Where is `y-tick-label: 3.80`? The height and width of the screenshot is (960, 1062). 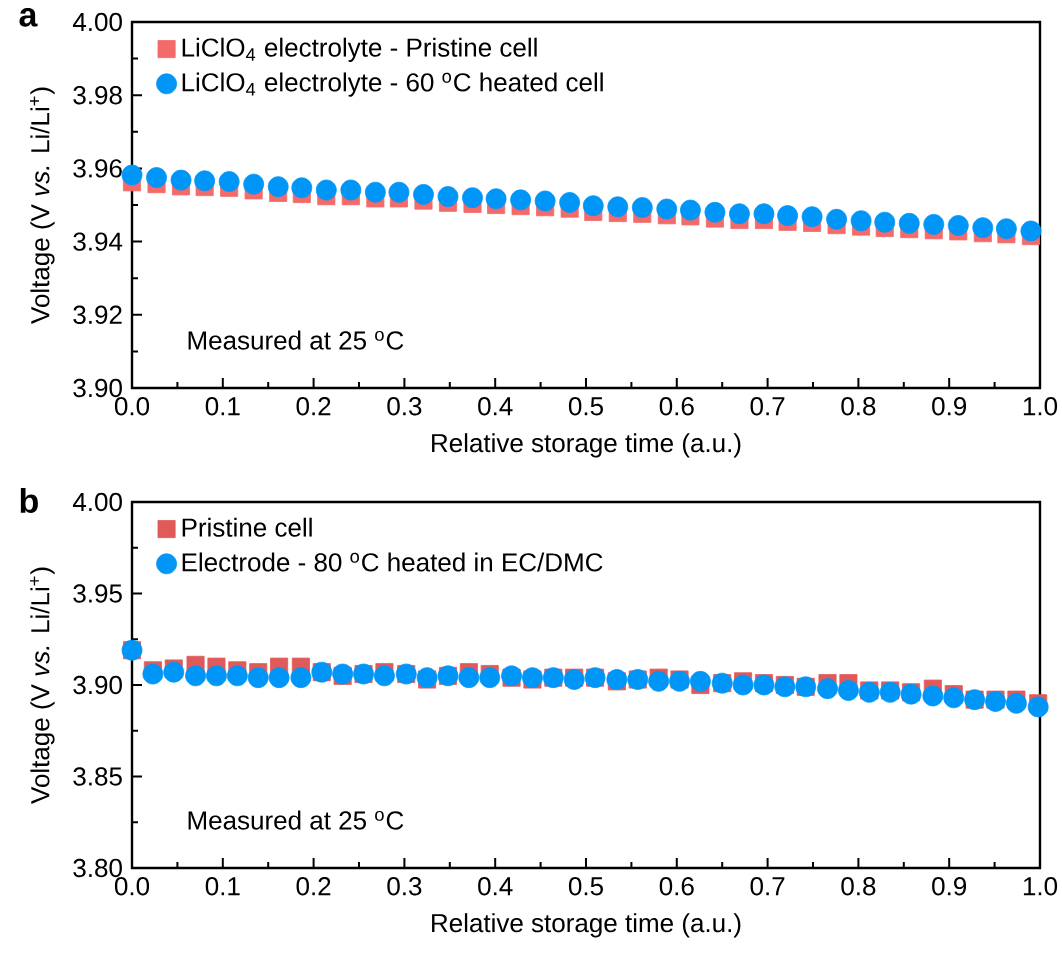
y-tick-label: 3.80 is located at coordinates (97, 868).